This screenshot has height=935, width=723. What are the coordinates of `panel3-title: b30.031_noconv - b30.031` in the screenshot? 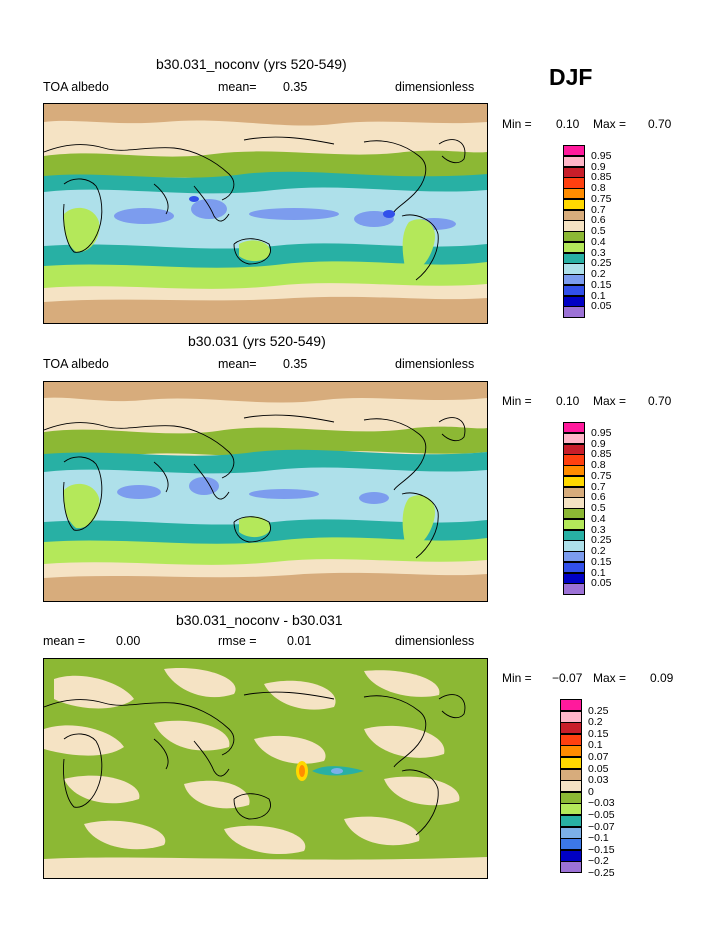 It's located at (259, 620).